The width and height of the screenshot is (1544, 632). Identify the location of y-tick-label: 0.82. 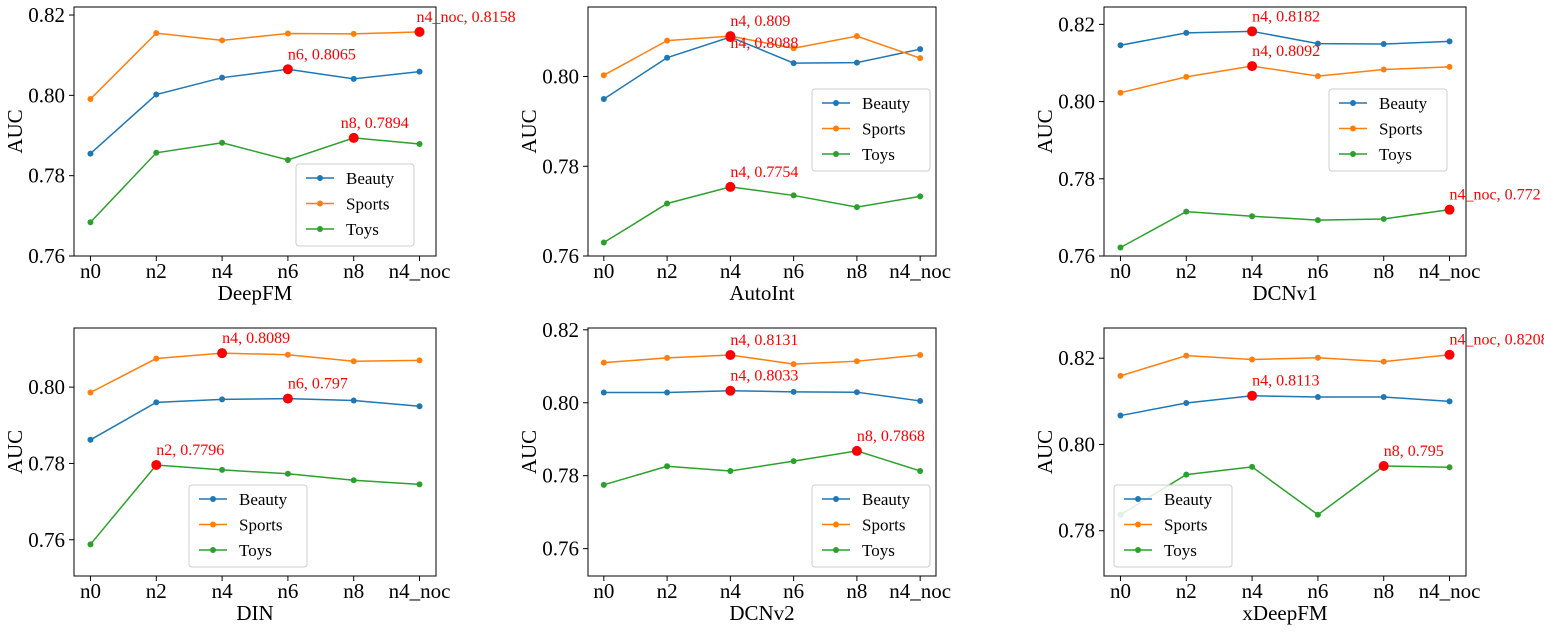
(1076, 24).